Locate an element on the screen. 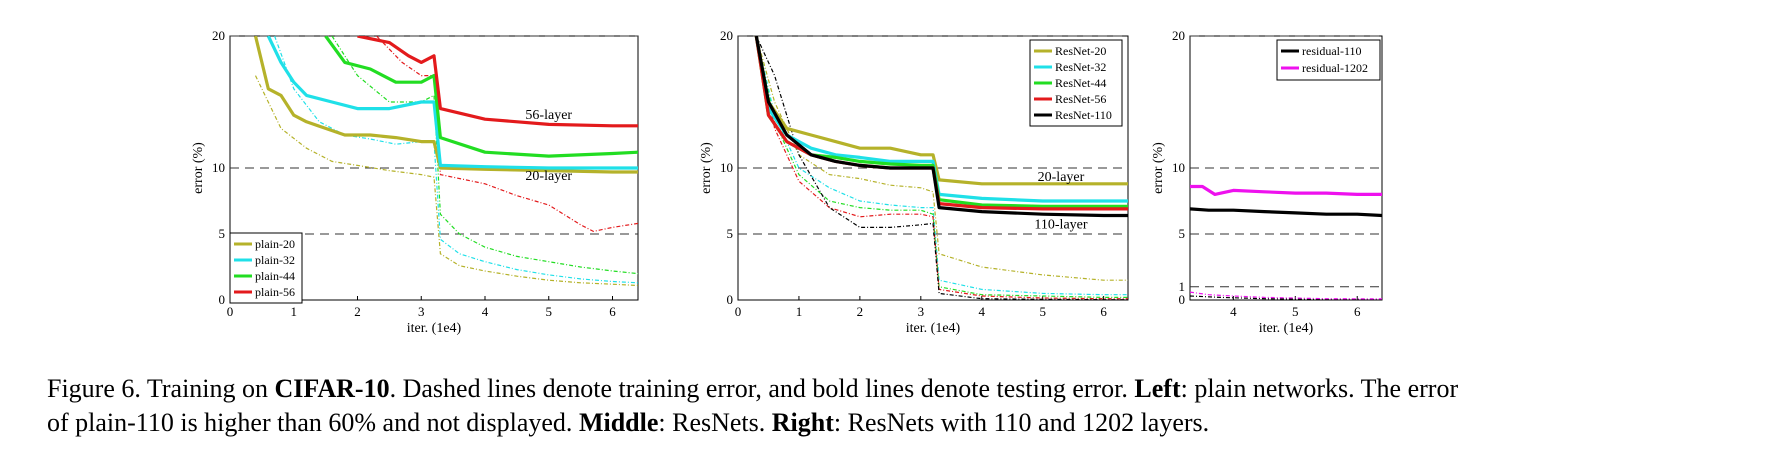  caption-bold: Right is located at coordinates (802, 422).